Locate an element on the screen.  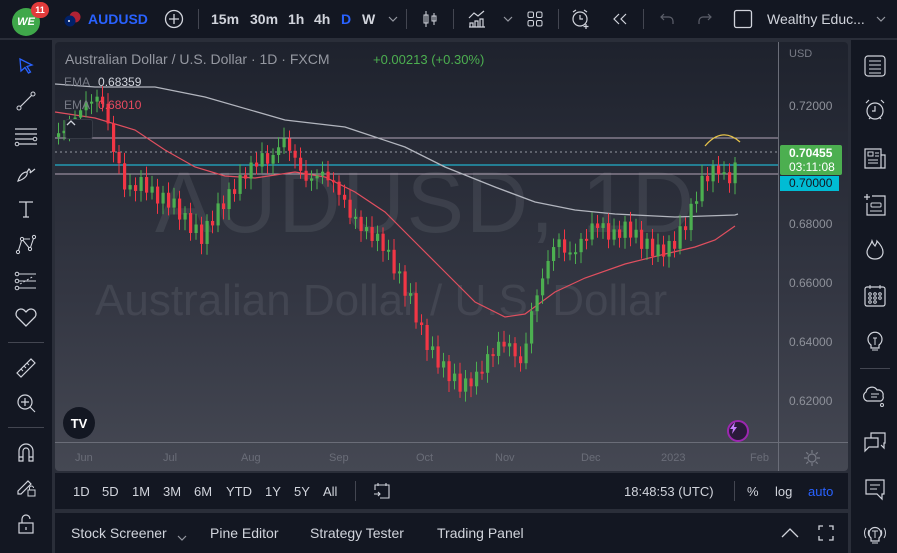
last-price-label: 0.70455 03:11:08 is located at coordinates (811, 160).